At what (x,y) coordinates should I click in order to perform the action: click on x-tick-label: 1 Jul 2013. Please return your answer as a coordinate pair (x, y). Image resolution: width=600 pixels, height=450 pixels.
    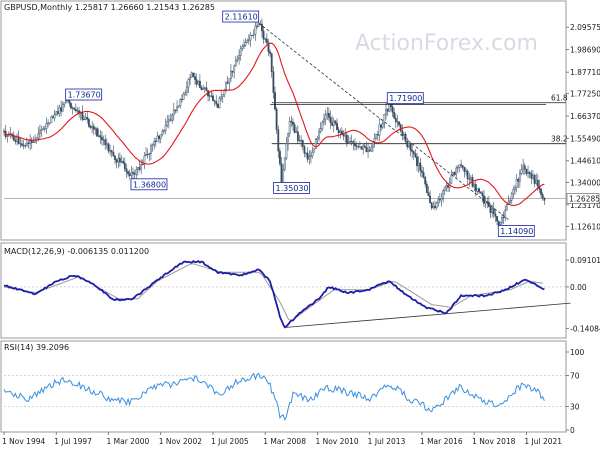
    Looking at the image, I should click on (387, 441).